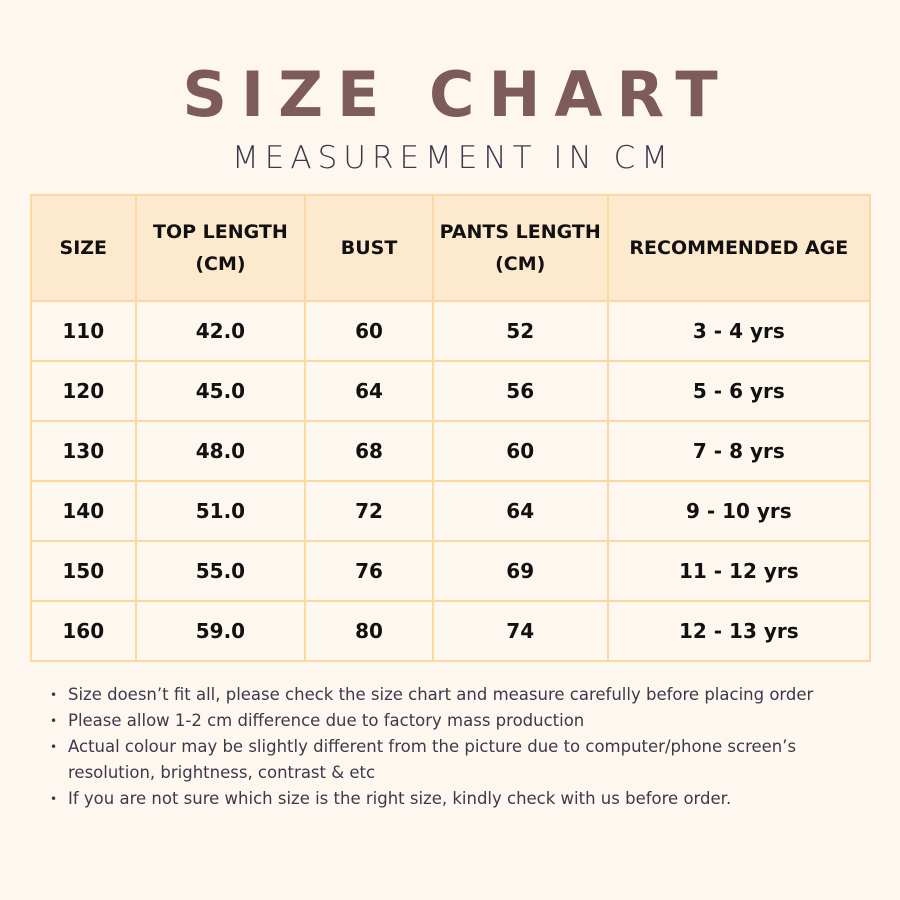 The width and height of the screenshot is (900, 900). I want to click on table-row: 150 55.0 76 69 11 - 12 yrs, so click(451, 571).